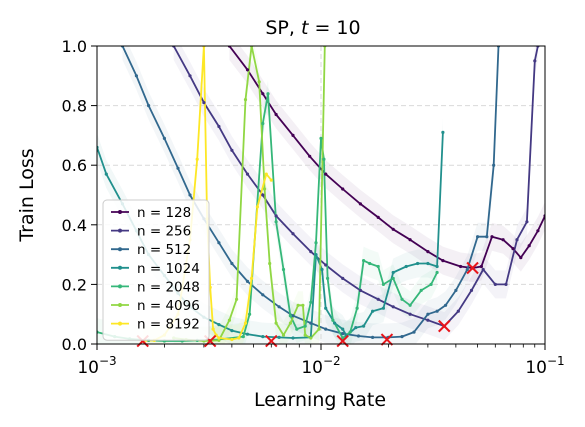  I want to click on legend-box, so click(156, 270).